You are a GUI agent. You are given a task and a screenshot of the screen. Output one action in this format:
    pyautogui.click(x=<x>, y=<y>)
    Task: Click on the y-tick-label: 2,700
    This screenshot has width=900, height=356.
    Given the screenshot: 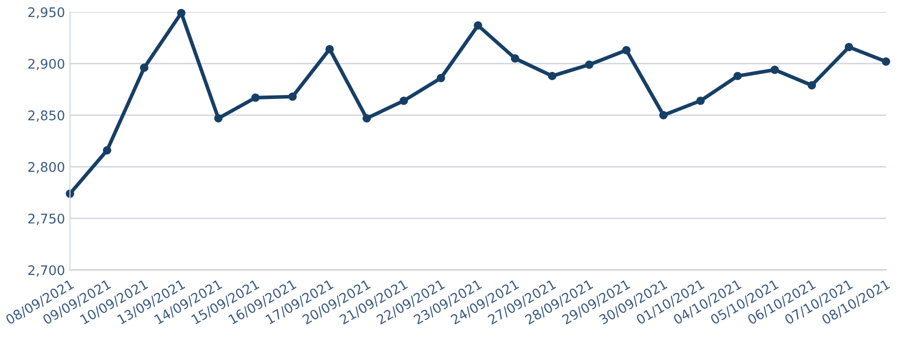 What is the action you would take?
    pyautogui.click(x=46, y=271)
    